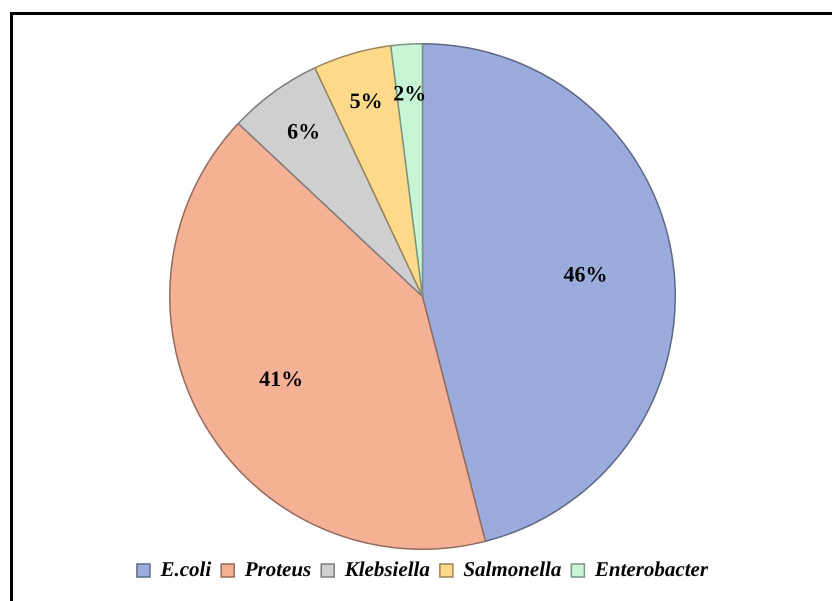 The width and height of the screenshot is (832, 601). What do you see at coordinates (585, 274) in the screenshot?
I see `data-label: 46%` at bounding box center [585, 274].